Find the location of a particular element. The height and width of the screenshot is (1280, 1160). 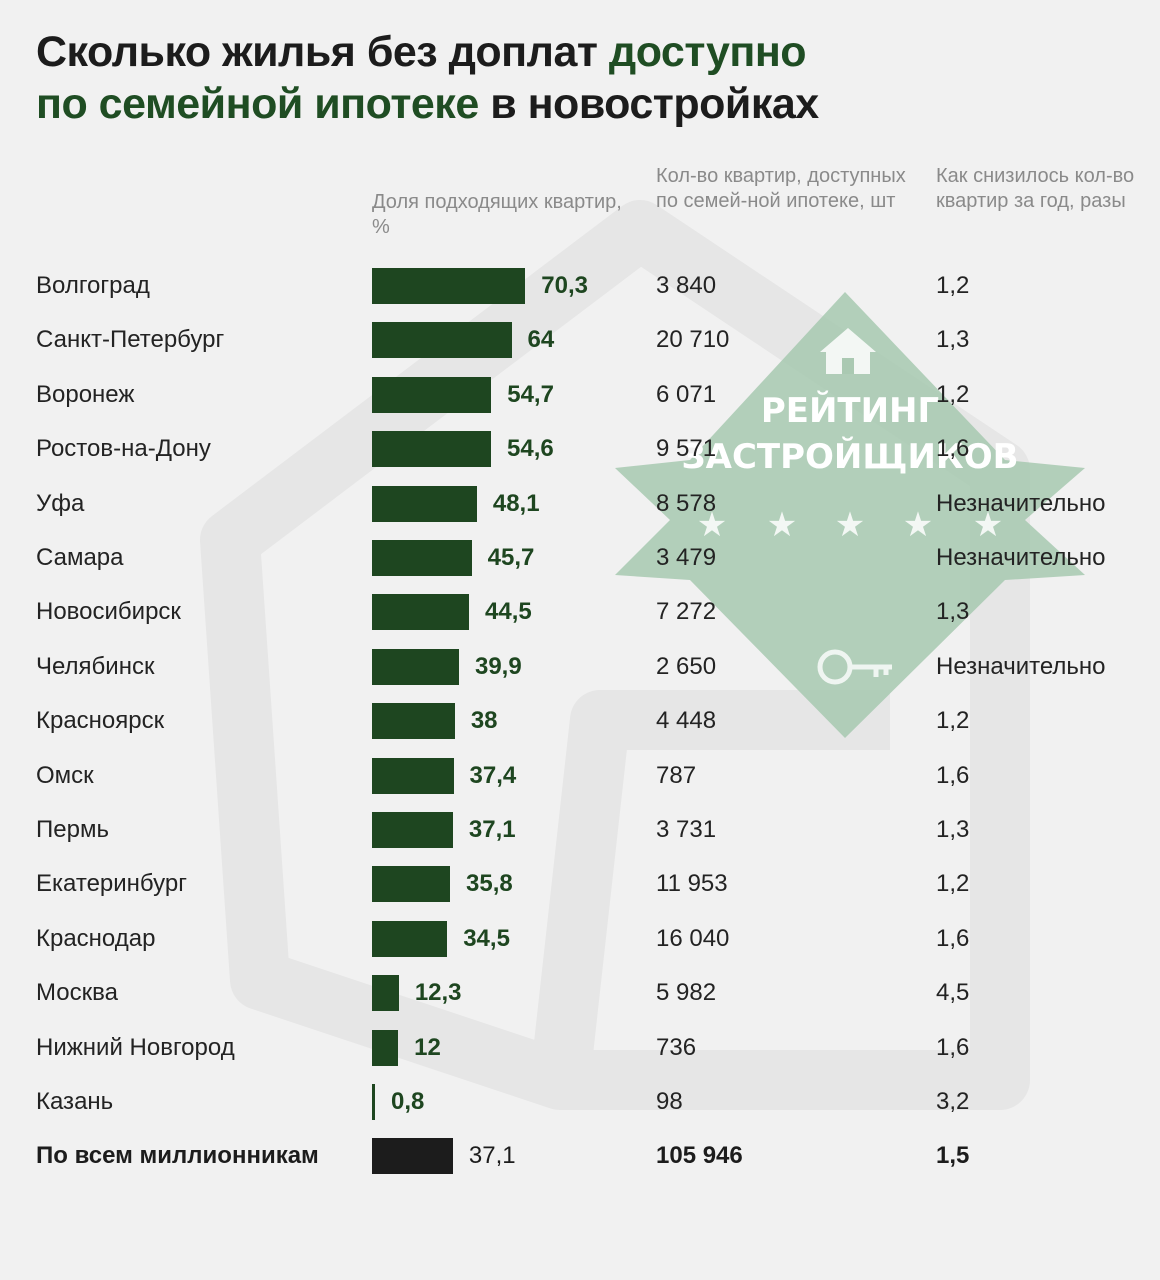

table-row: Самара 45,7 3 479 Незначительно is located at coordinates (580, 567).